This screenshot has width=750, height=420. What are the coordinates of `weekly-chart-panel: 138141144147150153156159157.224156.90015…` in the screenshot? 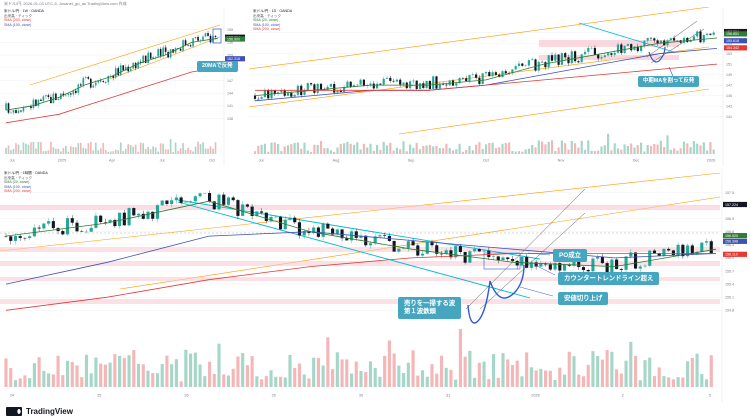 It's located at (123, 86).